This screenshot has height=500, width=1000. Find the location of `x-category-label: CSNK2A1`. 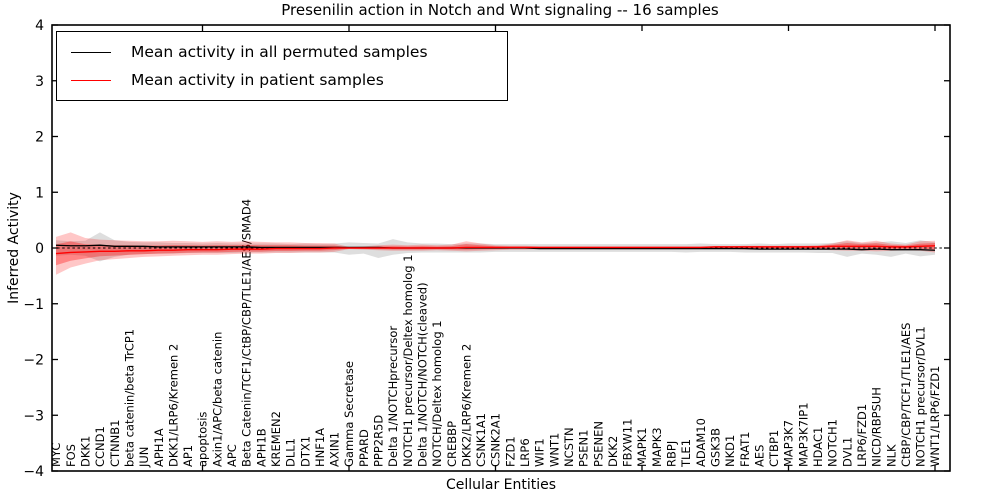

x-category-label: CSNK2A1 is located at coordinates (496, 440).